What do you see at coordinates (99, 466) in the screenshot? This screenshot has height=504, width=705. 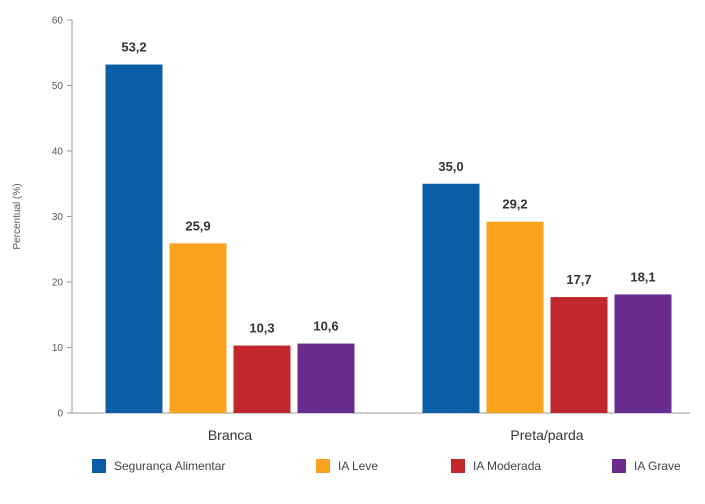 I see `legend-swatch-seguranca-alimentar` at bounding box center [99, 466].